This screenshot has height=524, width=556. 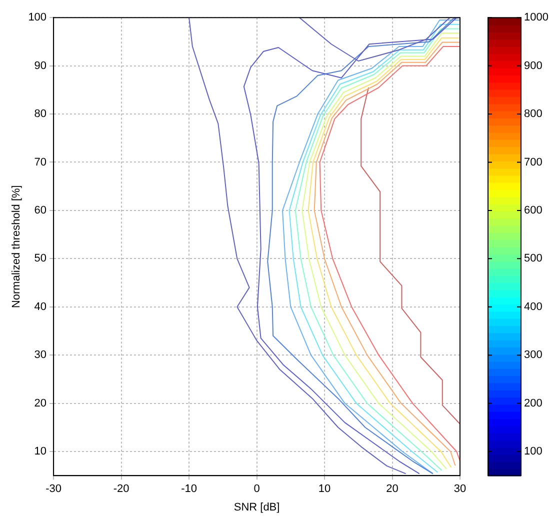 I want to click on y-tick-label: 40, so click(x=40, y=306).